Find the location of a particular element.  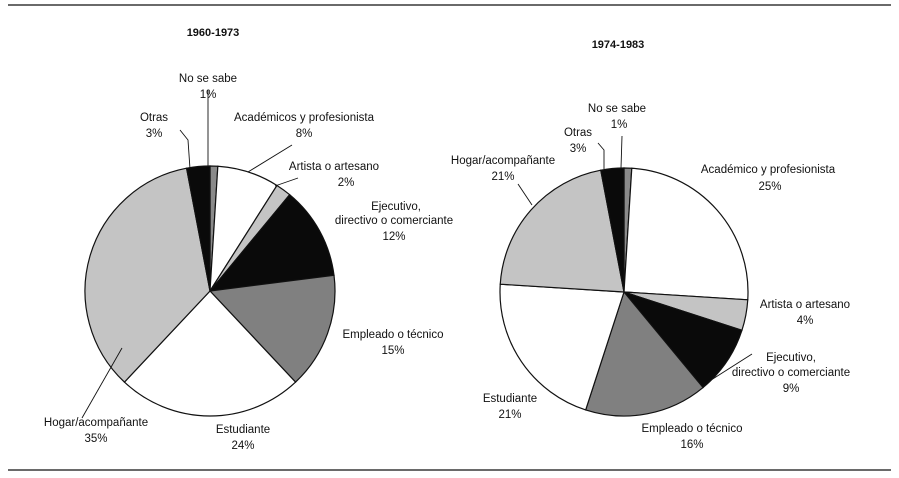

slice-value-artista-o-artesano: 4% is located at coordinates (805, 321).